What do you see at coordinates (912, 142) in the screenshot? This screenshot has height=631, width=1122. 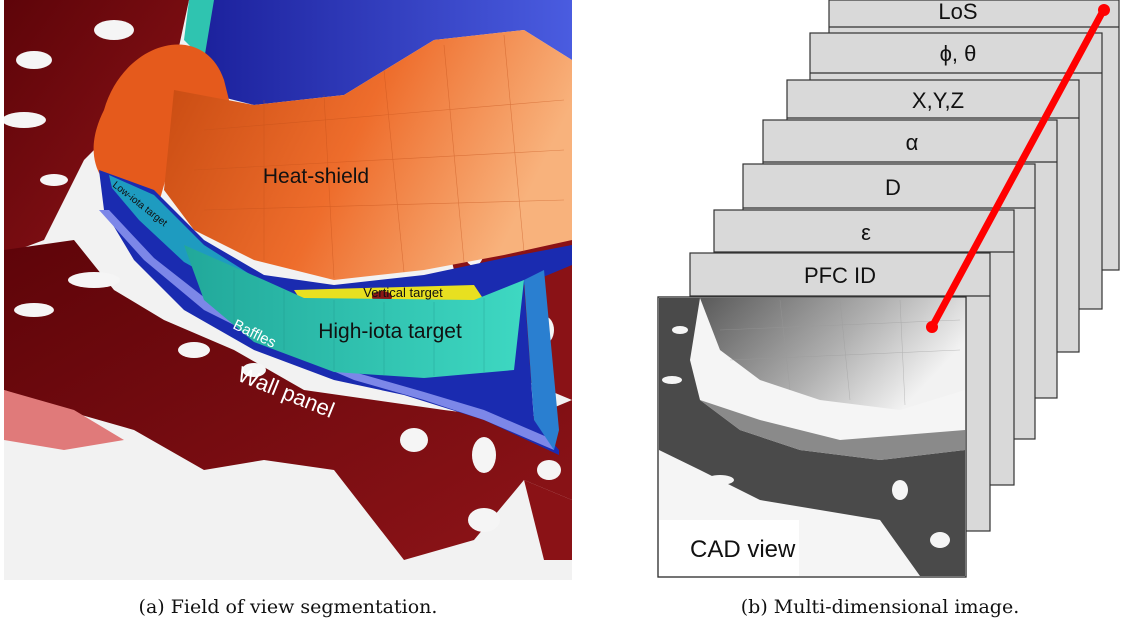 I see `layer-label-alpha: α` at bounding box center [912, 142].